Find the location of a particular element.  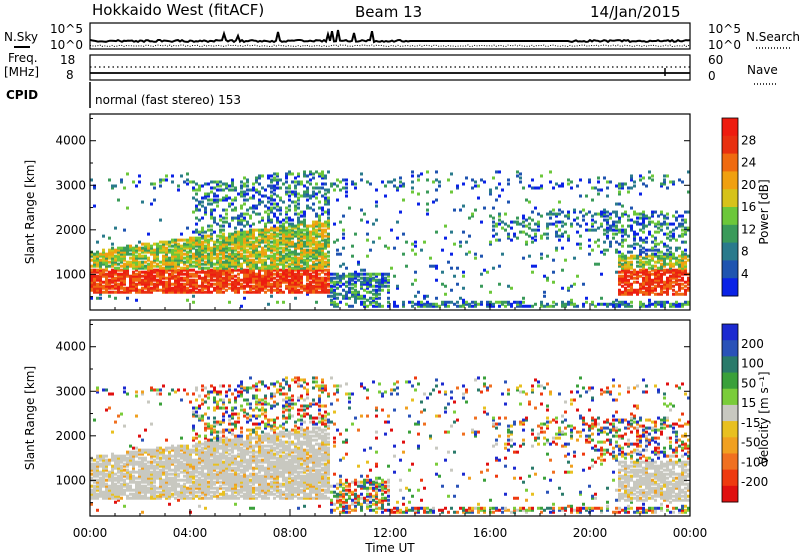

power-ytick-label: 3000 is located at coordinates (70, 185).